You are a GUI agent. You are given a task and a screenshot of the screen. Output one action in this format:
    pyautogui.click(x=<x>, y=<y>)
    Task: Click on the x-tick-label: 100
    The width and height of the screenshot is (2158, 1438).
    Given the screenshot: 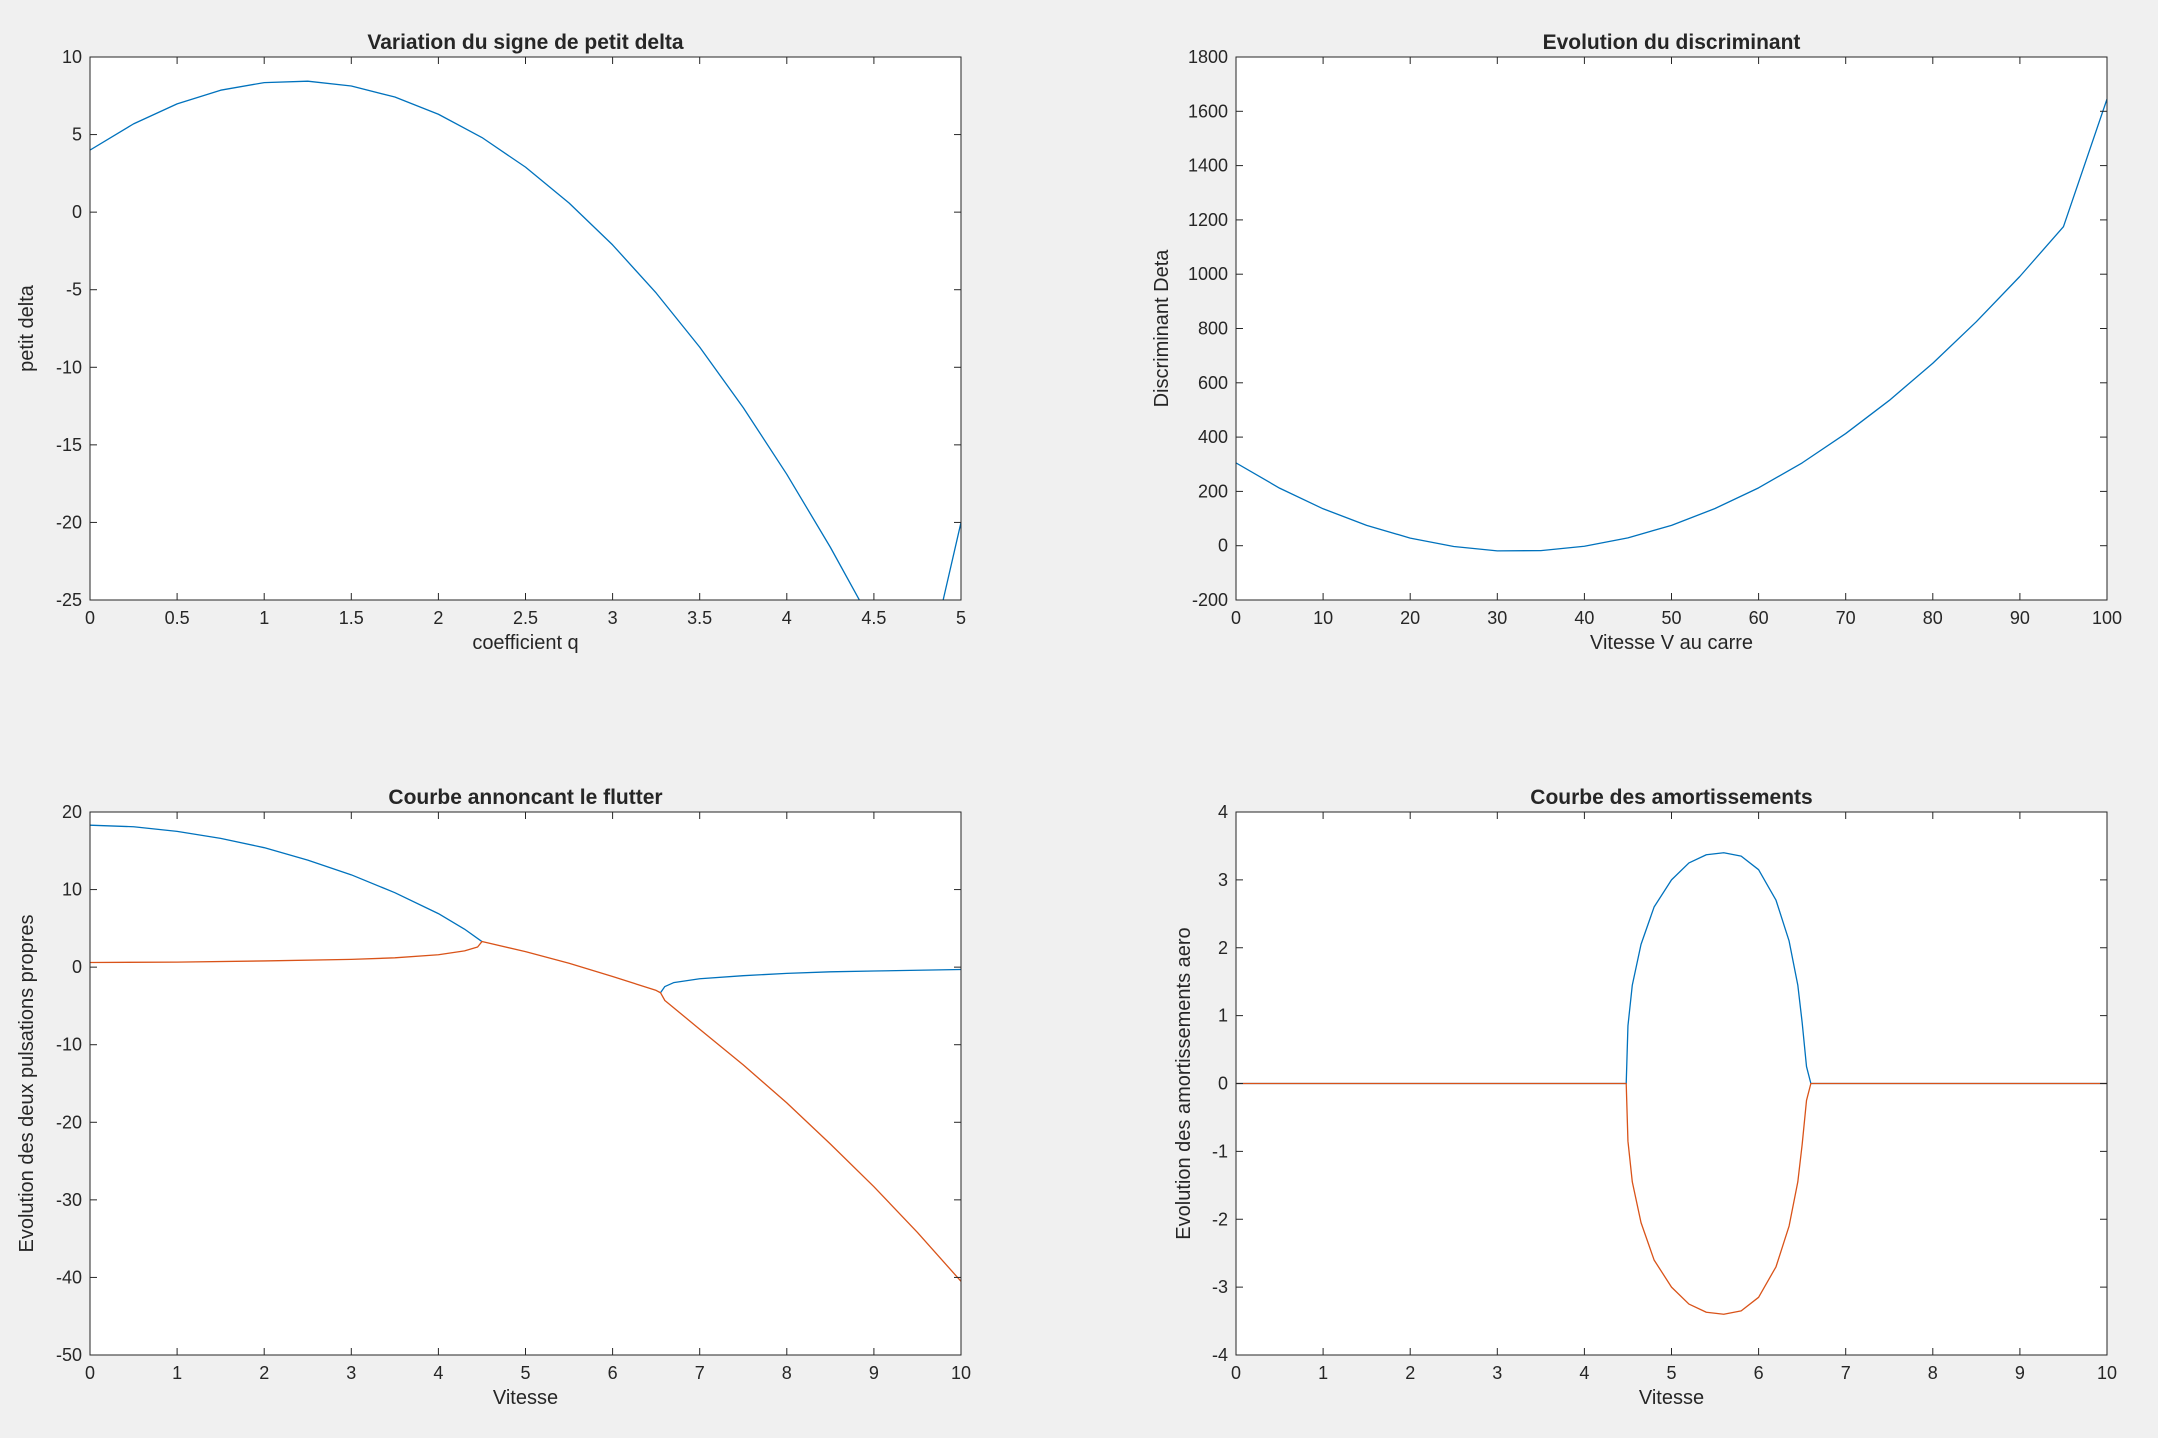 What is the action you would take?
    pyautogui.click(x=2107, y=618)
    